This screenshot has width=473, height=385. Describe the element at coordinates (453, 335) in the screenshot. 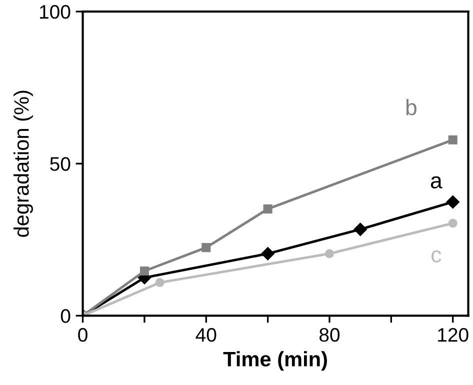

I see `x-tick-label: 120` at that location.